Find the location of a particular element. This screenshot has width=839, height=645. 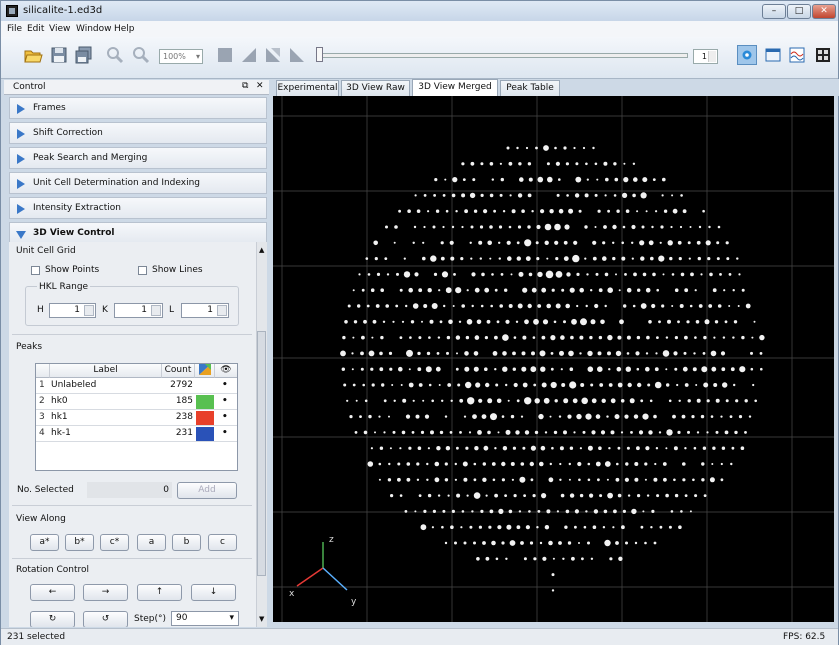

zoom-combo: 100% ▾ is located at coordinates (181, 56).